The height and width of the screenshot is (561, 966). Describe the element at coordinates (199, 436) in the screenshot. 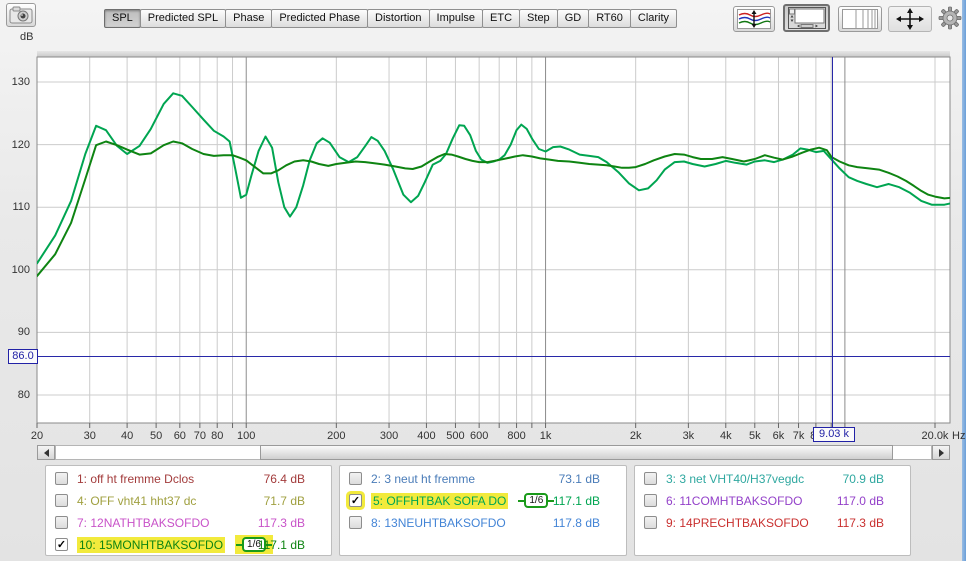

I see `x-tick-label: 70` at that location.